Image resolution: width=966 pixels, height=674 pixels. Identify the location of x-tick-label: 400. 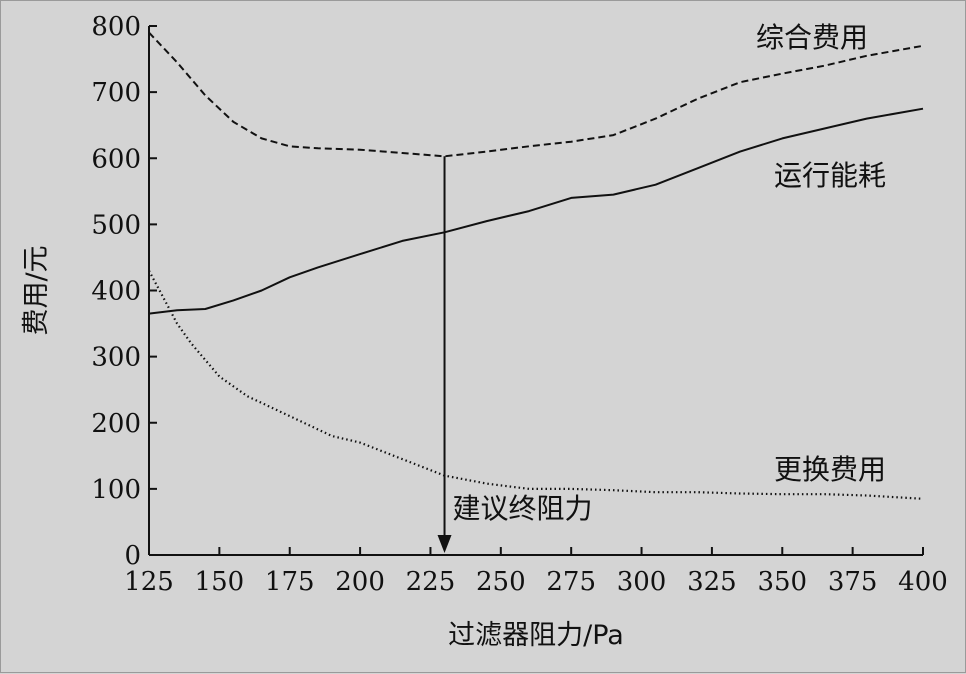
(923, 582).